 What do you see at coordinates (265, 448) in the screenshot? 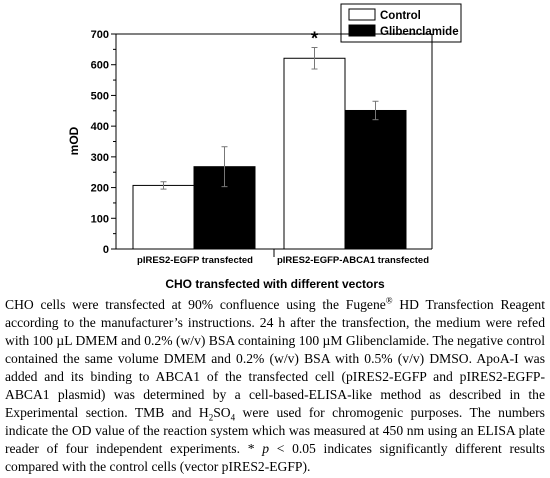
I see `caption-p-italic: p` at bounding box center [265, 448].